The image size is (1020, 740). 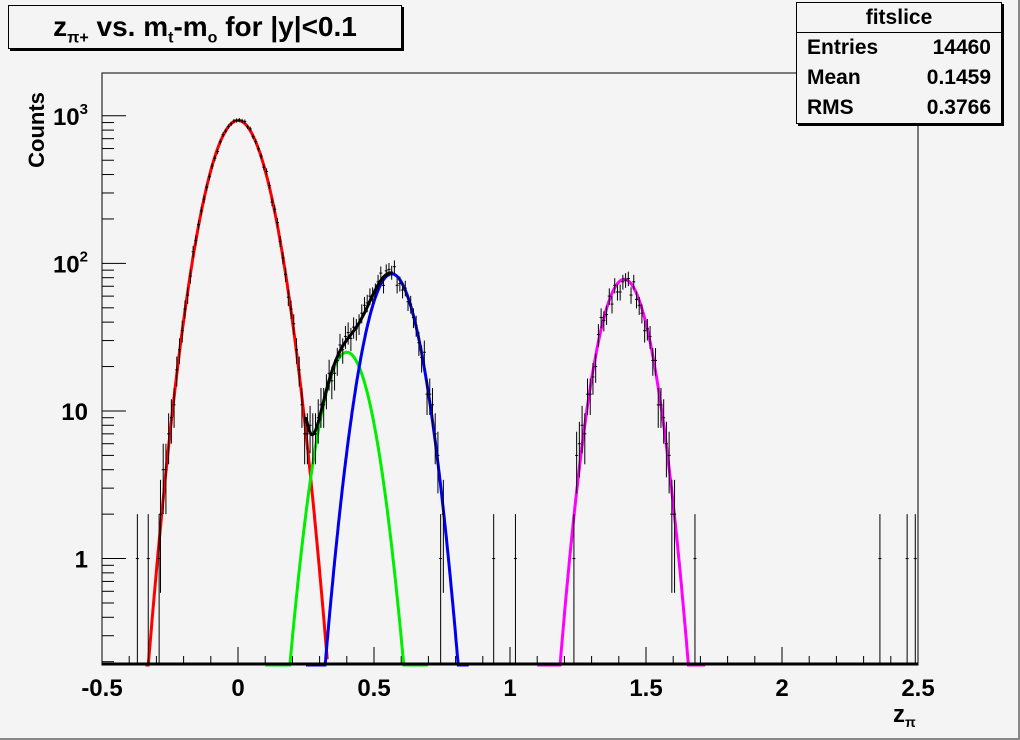 What do you see at coordinates (70, 116) in the screenshot?
I see `y-tick-label: 10³` at bounding box center [70, 116].